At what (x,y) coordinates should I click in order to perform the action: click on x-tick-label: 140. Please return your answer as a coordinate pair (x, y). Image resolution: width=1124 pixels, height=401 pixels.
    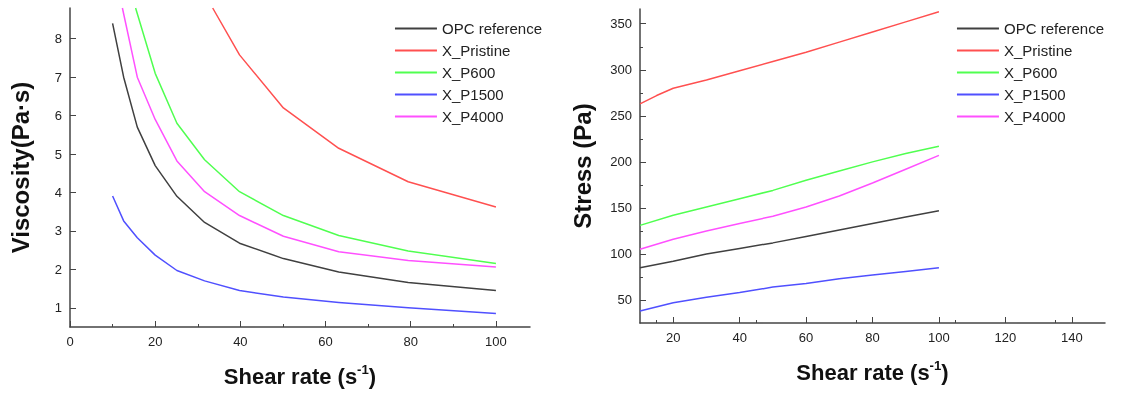
    Looking at the image, I should click on (1071, 337).